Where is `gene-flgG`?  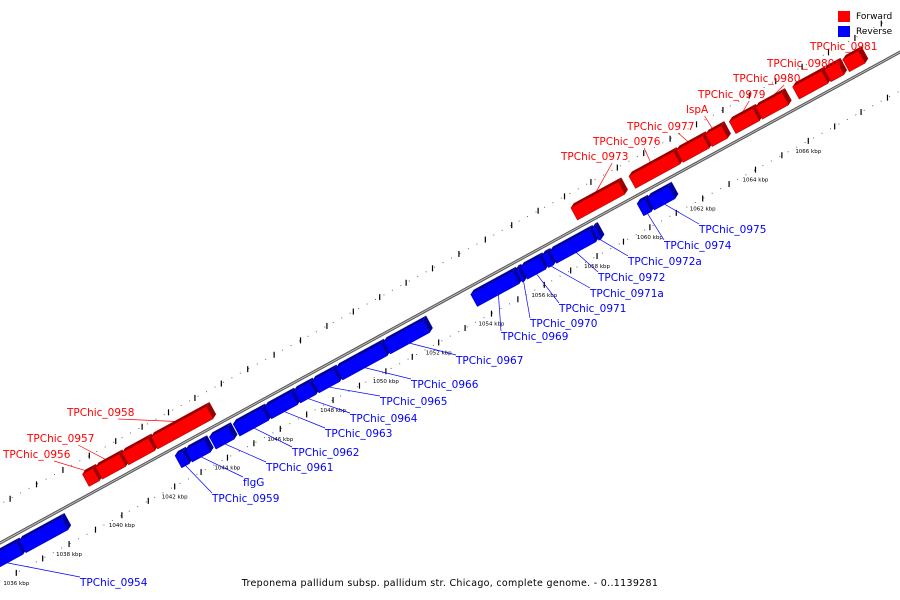 gene-flgG is located at coordinates (199, 449).